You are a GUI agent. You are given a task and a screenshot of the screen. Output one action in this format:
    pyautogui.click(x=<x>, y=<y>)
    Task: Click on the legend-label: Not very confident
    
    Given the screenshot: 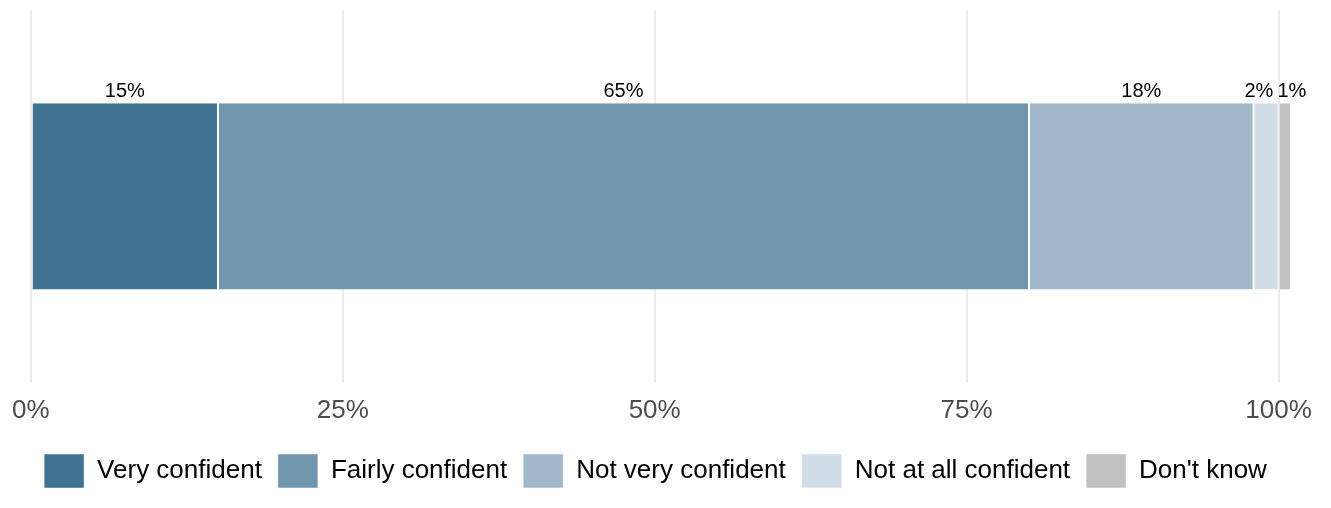 What is the action you would take?
    pyautogui.click(x=681, y=469)
    